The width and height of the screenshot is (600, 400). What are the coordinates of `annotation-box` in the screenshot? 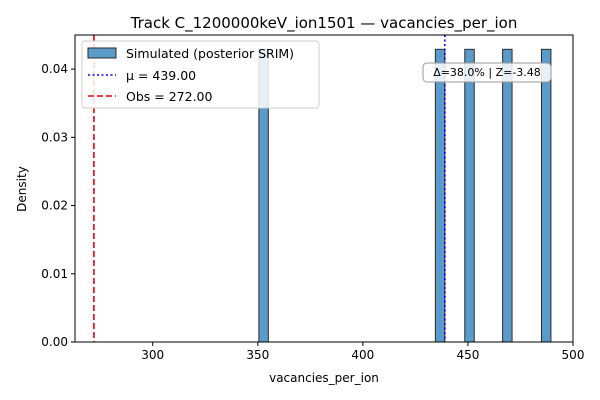 It's located at (487, 72).